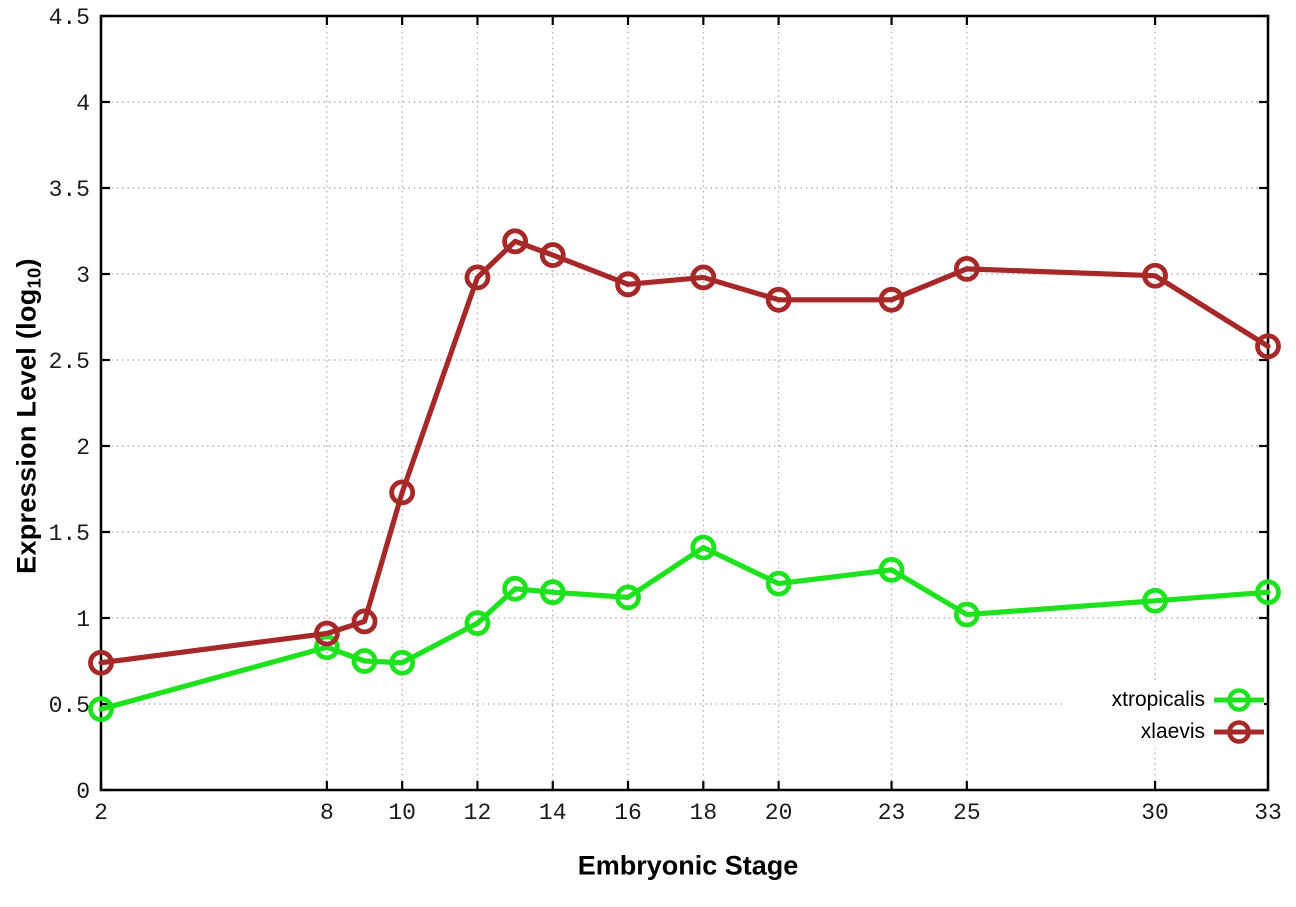  I want to click on svg-text: 4, so click(83, 104).